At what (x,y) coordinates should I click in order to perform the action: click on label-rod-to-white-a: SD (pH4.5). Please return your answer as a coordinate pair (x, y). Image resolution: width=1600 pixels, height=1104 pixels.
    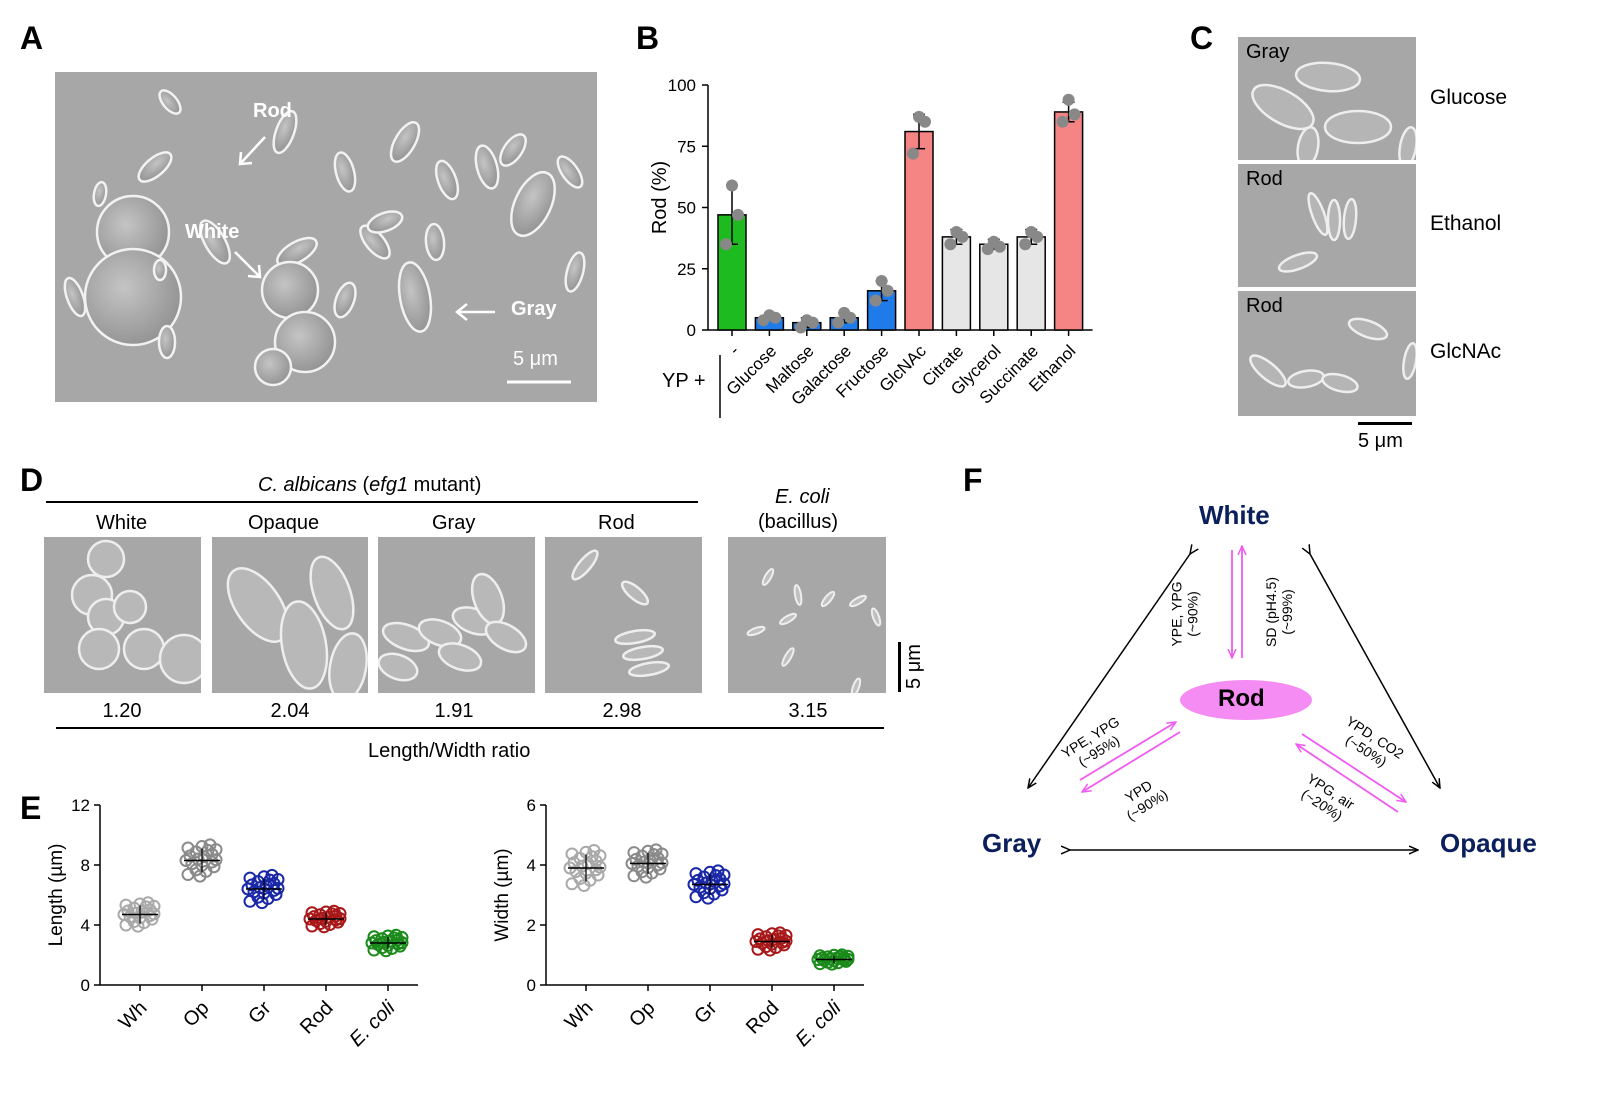
    Looking at the image, I should click on (1271, 612).